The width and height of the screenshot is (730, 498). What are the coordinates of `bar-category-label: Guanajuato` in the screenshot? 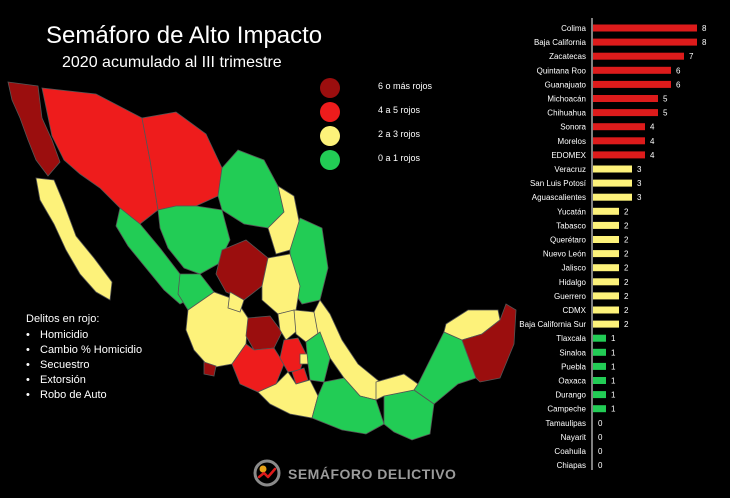 It's located at (566, 84).